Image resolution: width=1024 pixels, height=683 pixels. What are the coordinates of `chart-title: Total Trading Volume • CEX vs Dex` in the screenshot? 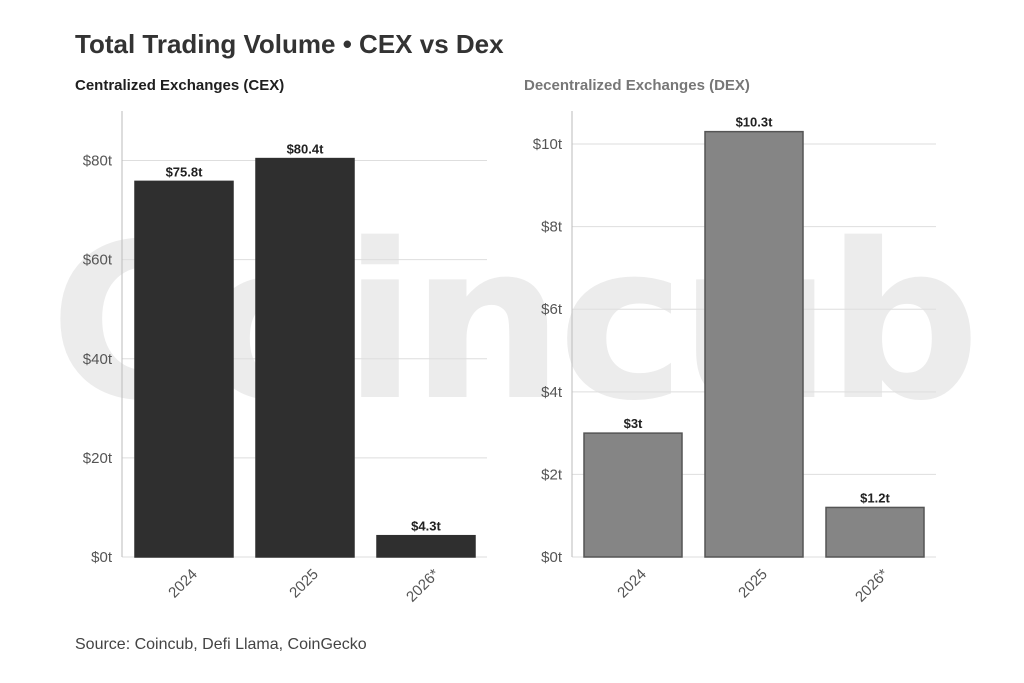 It's located at (289, 44).